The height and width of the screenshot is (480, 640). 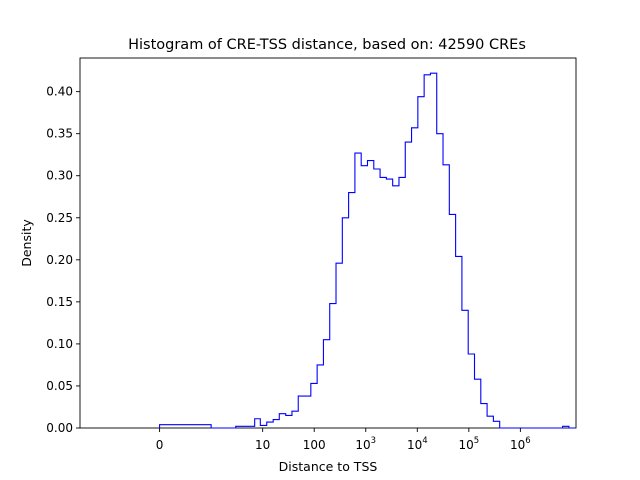 I want to click on x-tick-label: 100, so click(x=314, y=445).